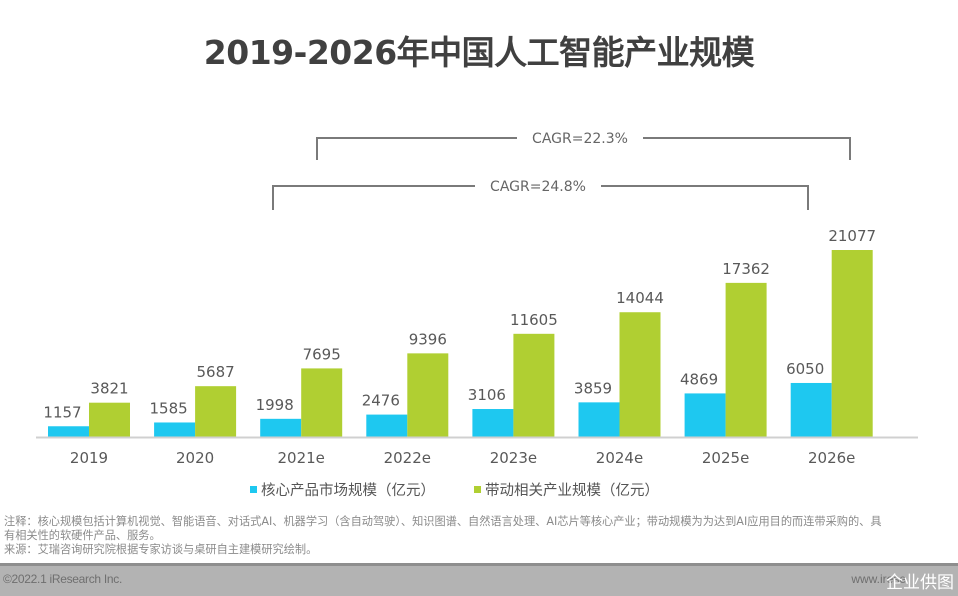 This screenshot has height=596, width=958. What do you see at coordinates (195, 458) in the screenshot?
I see `x-tick-label-2020: 2020` at bounding box center [195, 458].